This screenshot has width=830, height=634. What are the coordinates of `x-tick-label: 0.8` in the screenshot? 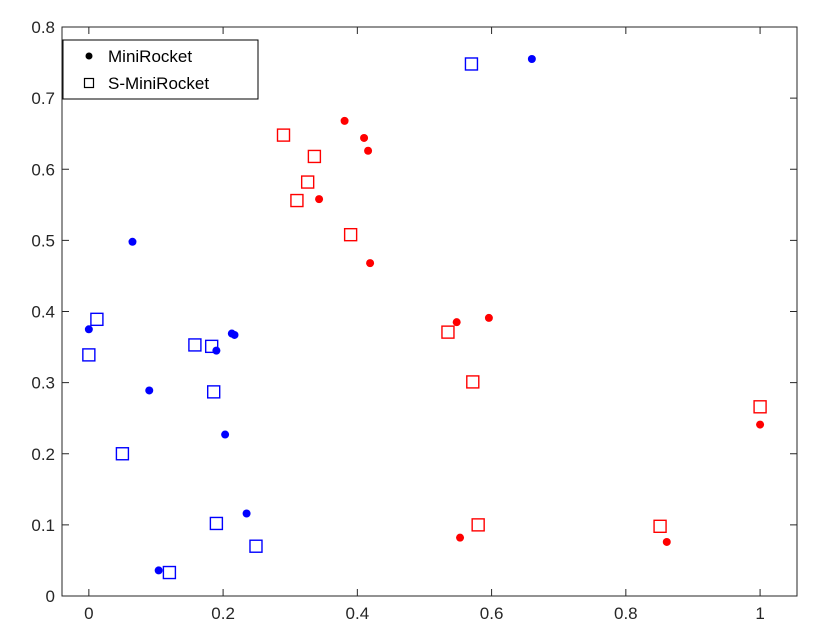 It's located at (626, 613).